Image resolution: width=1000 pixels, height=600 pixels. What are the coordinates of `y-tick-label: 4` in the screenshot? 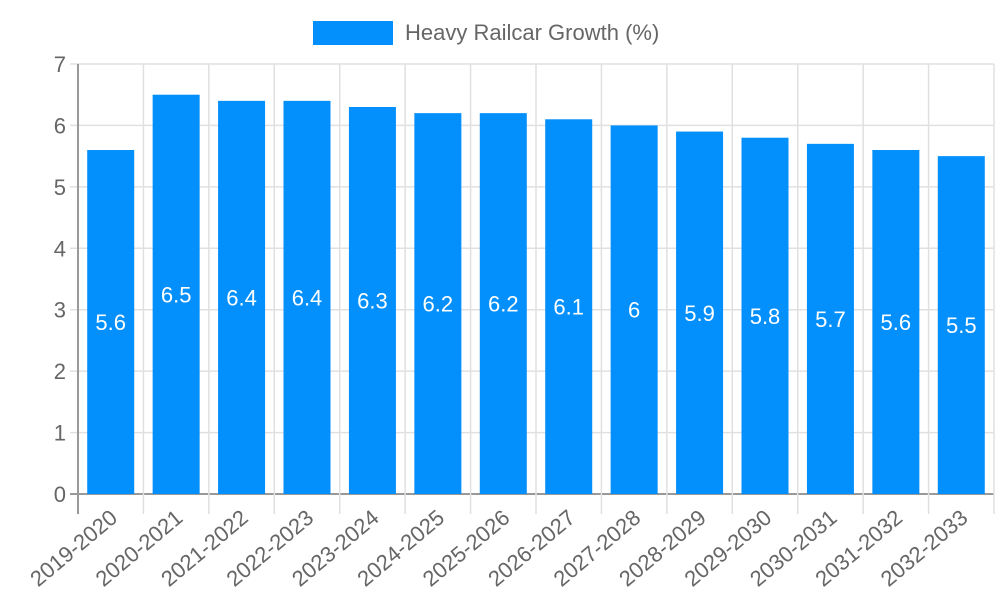 It's located at (60, 248).